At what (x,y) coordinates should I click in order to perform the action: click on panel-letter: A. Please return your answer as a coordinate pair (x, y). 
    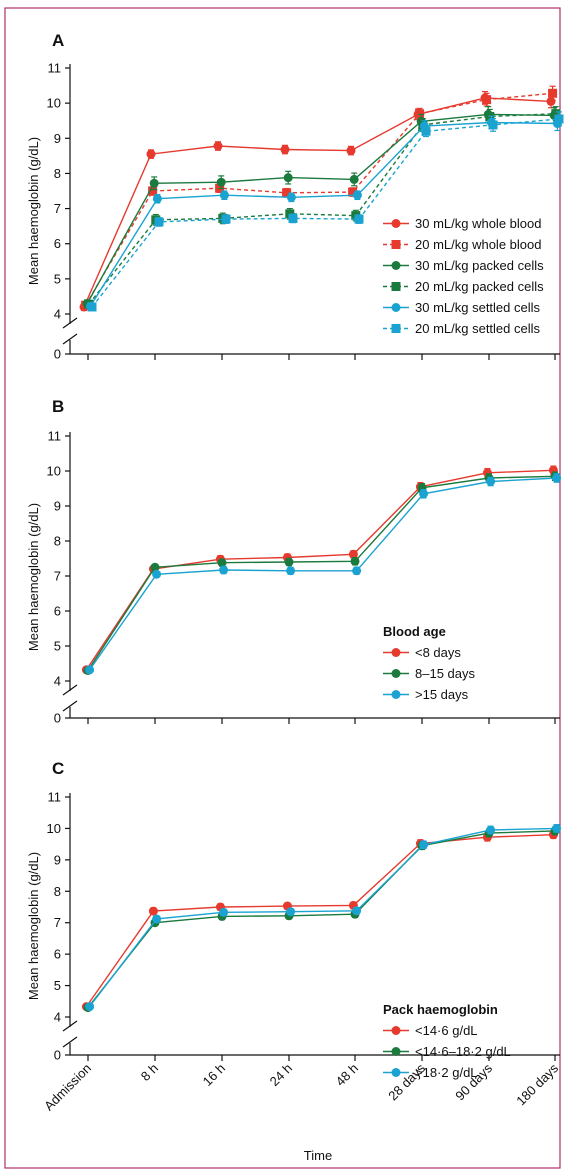
    Looking at the image, I should click on (58, 40).